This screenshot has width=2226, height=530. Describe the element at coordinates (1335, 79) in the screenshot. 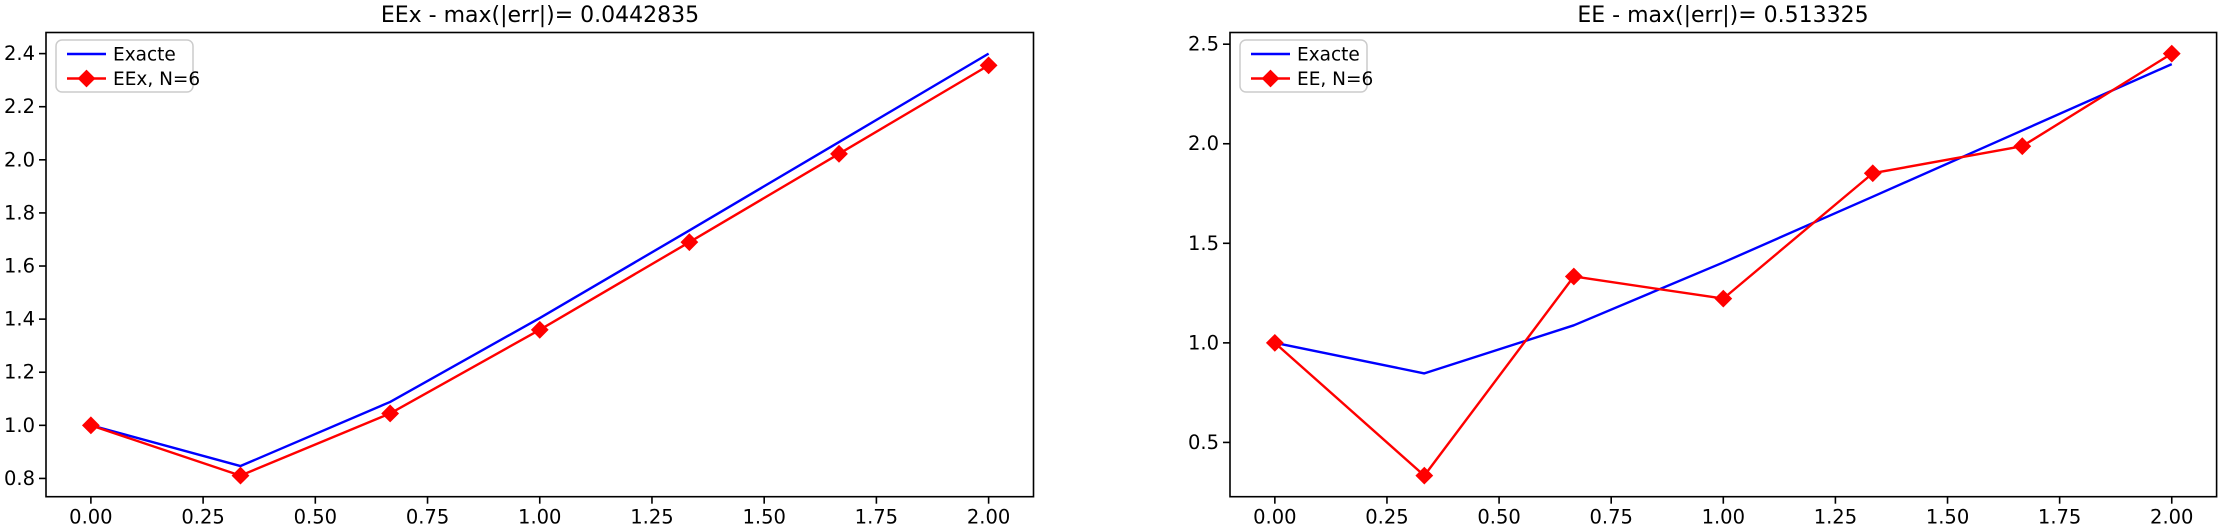

I see `legend-entry-label: EE, N=6` at that location.